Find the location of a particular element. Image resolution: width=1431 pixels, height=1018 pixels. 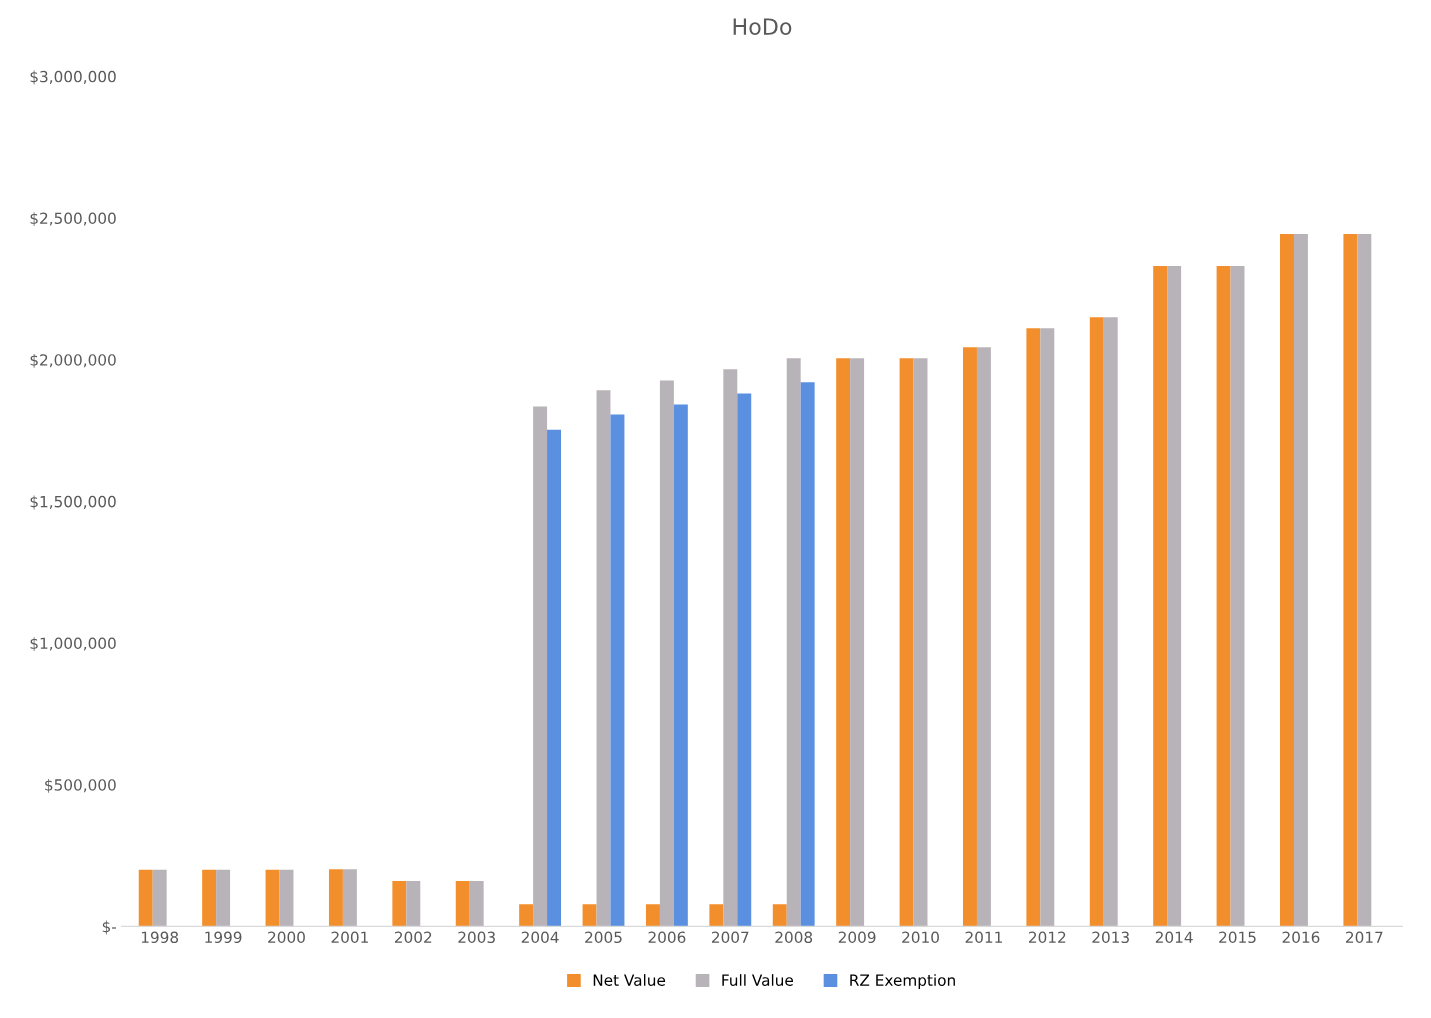

x-tick-label: 2012 is located at coordinates (1047, 937).